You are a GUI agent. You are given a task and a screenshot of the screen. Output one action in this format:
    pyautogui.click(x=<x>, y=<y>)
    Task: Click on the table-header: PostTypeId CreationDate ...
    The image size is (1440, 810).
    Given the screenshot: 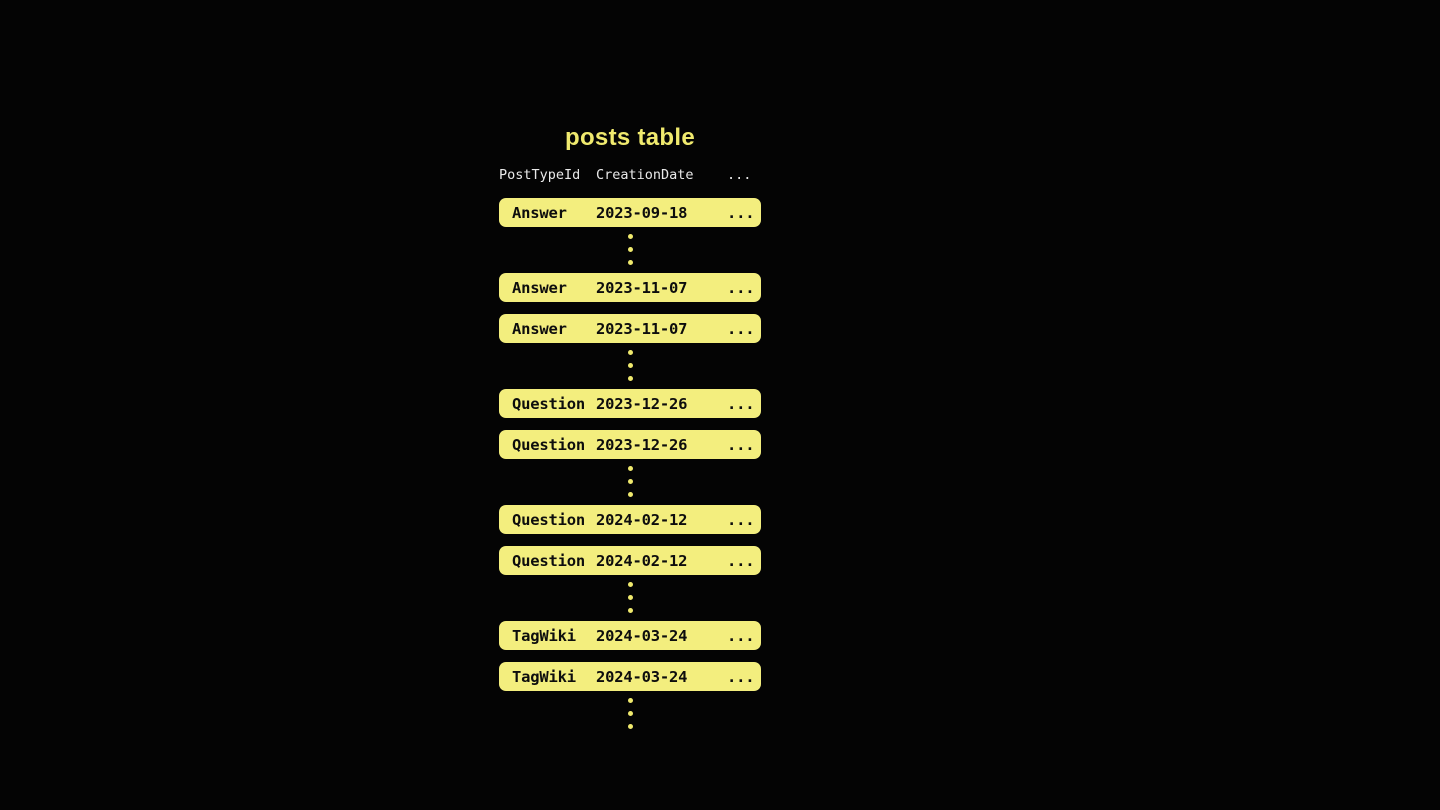 What is the action you would take?
    pyautogui.click(x=630, y=175)
    